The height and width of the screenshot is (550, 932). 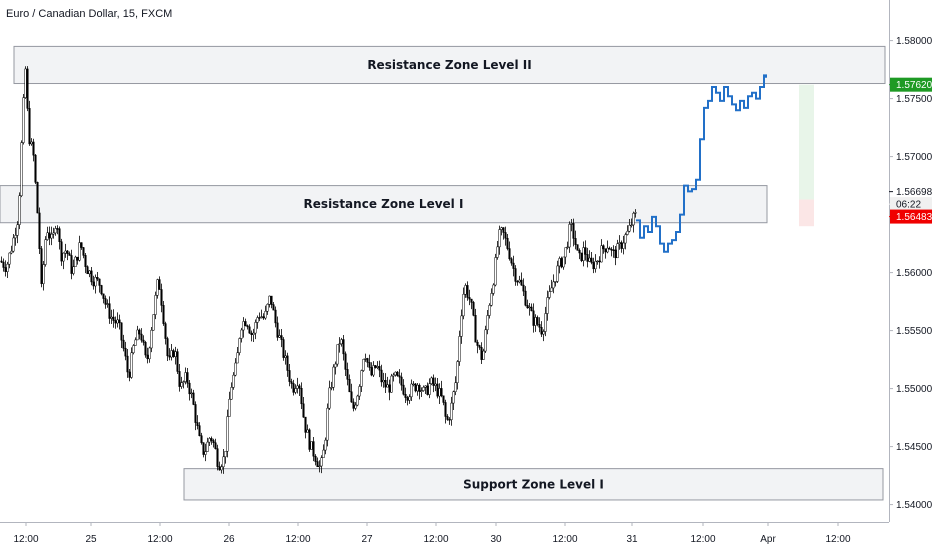 What do you see at coordinates (914, 331) in the screenshot?
I see `y-tick-label: 1.55500` at bounding box center [914, 331].